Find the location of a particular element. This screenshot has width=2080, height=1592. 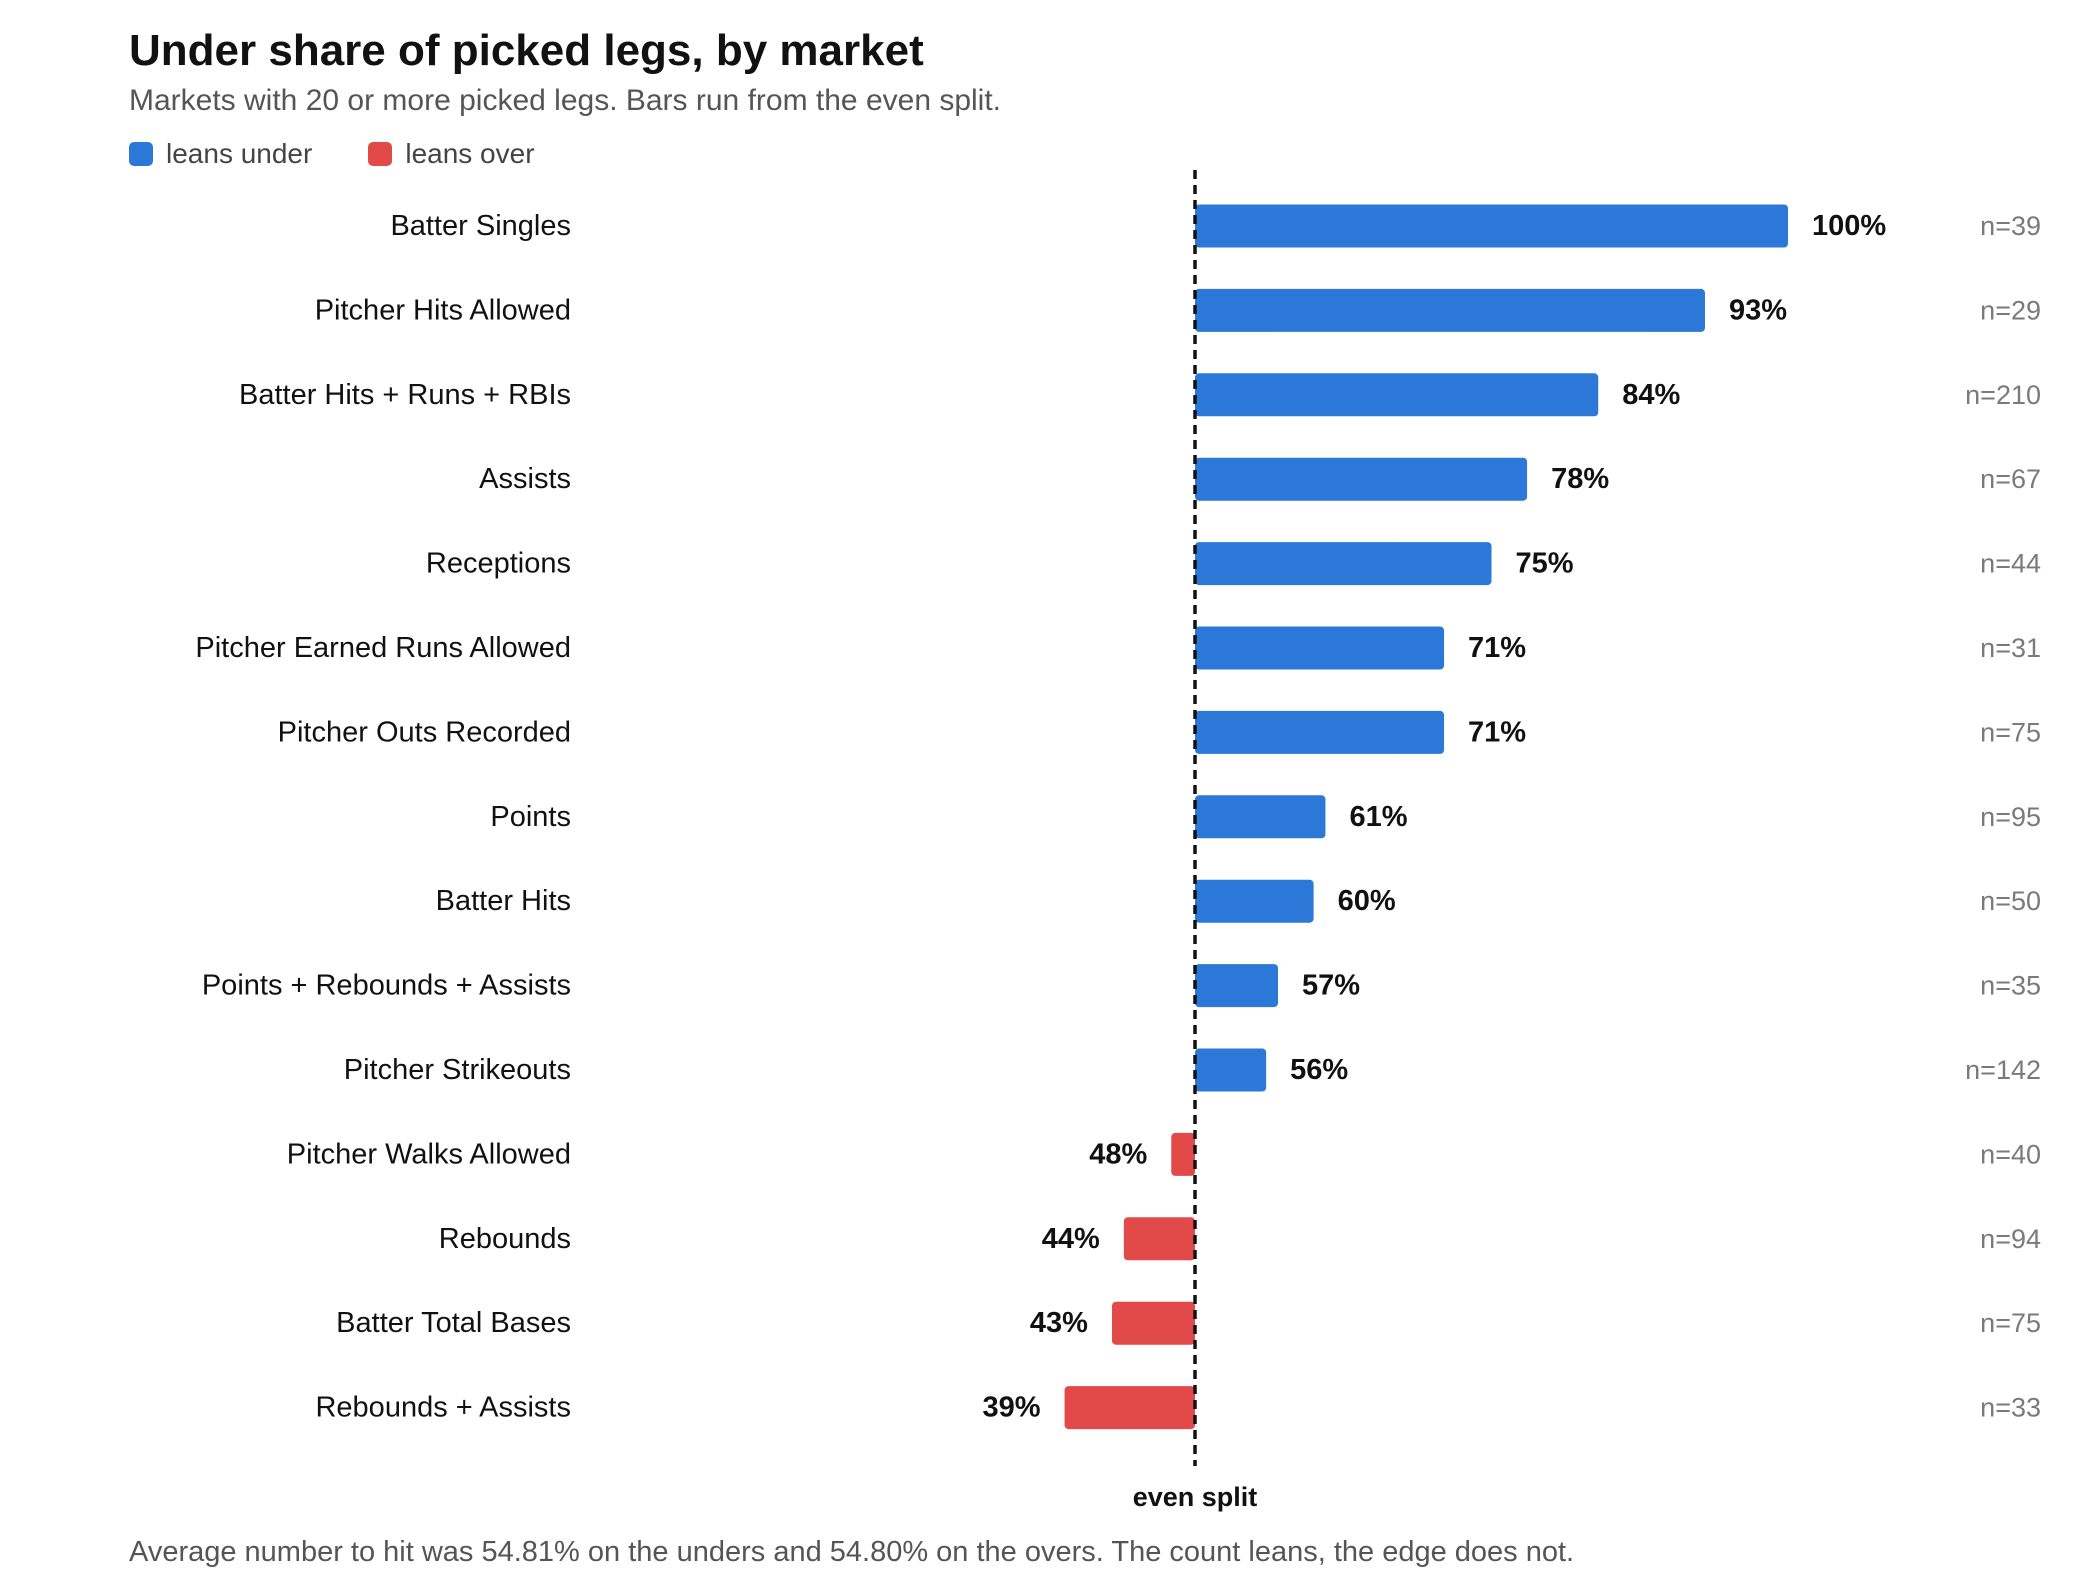

n-label: n=95 is located at coordinates (2010, 817).